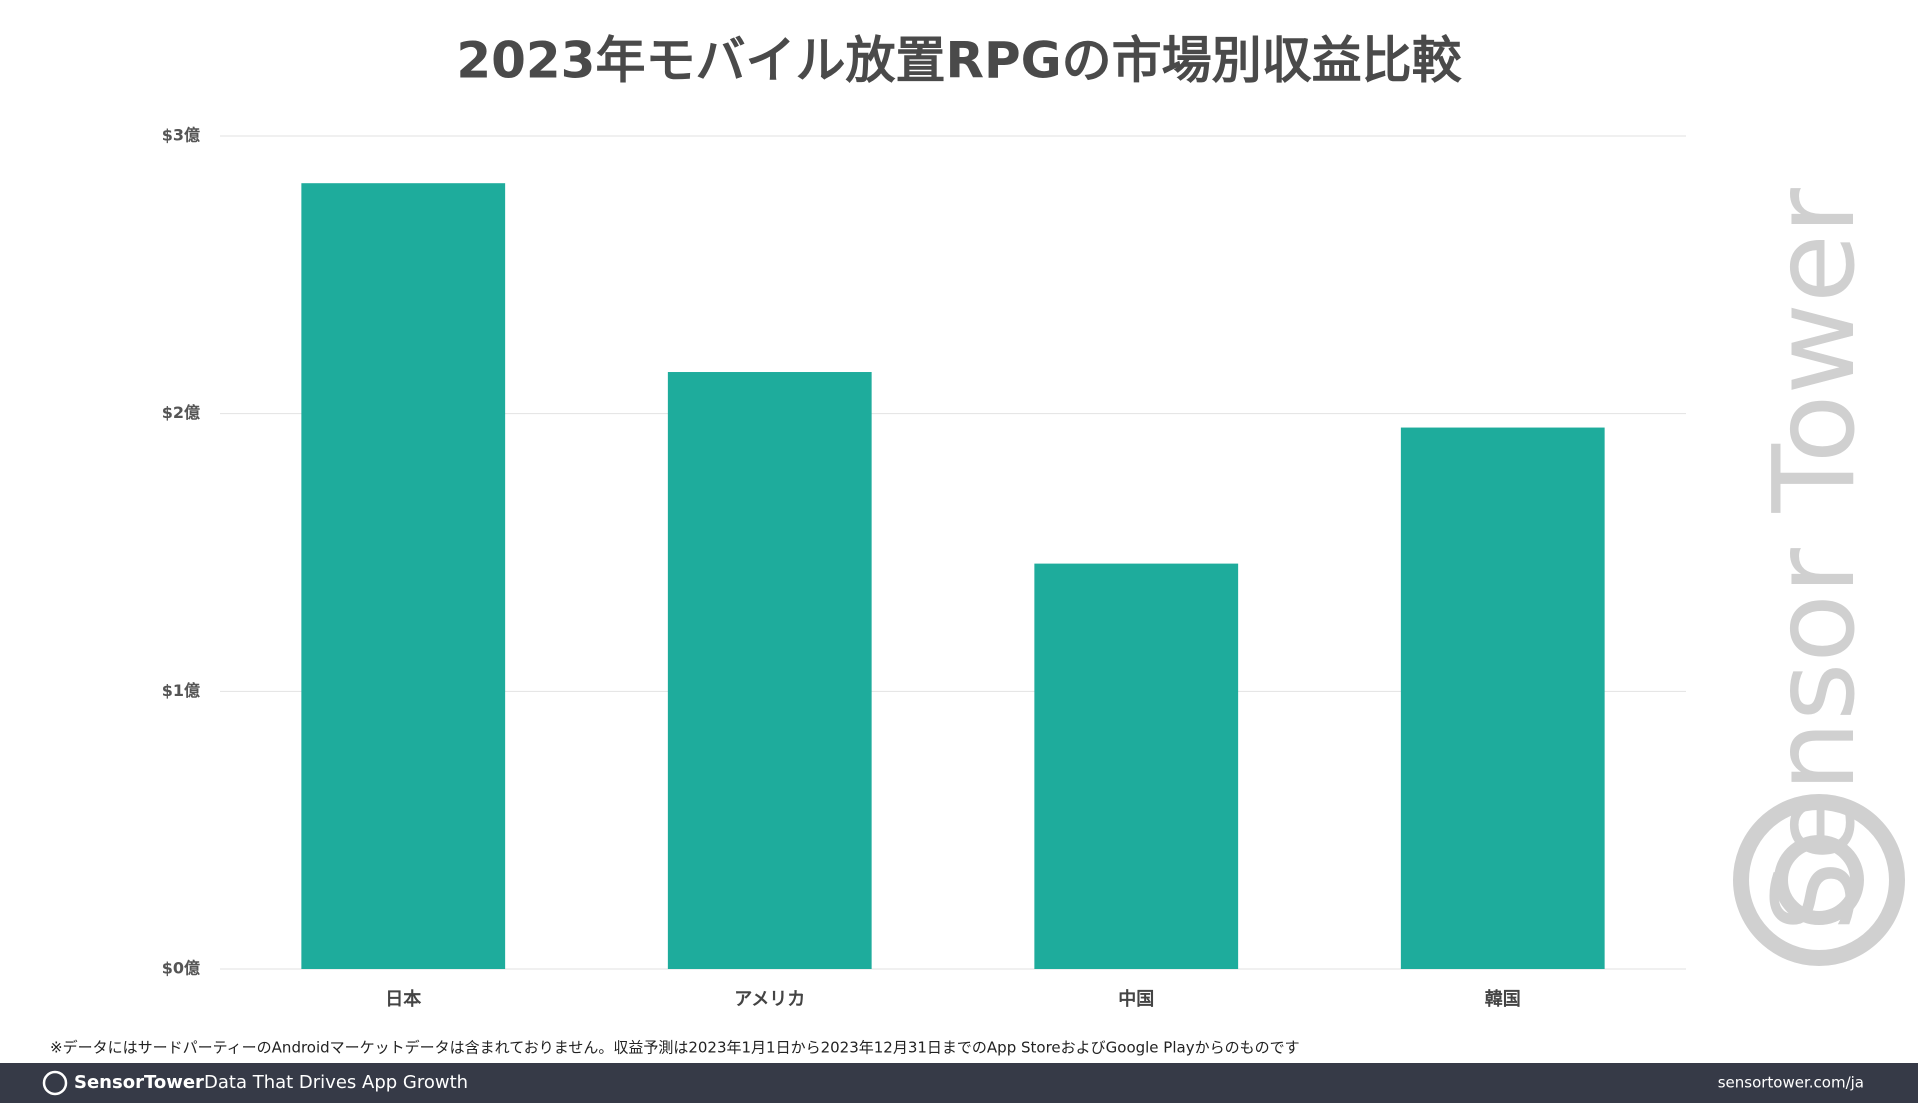  I want to click on x-tick-label: アメリカ, so click(769, 999).